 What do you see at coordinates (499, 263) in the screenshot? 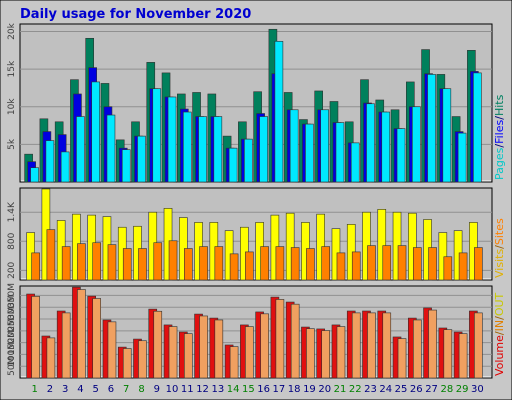
I see `legend-entry: Visits` at bounding box center [499, 263].